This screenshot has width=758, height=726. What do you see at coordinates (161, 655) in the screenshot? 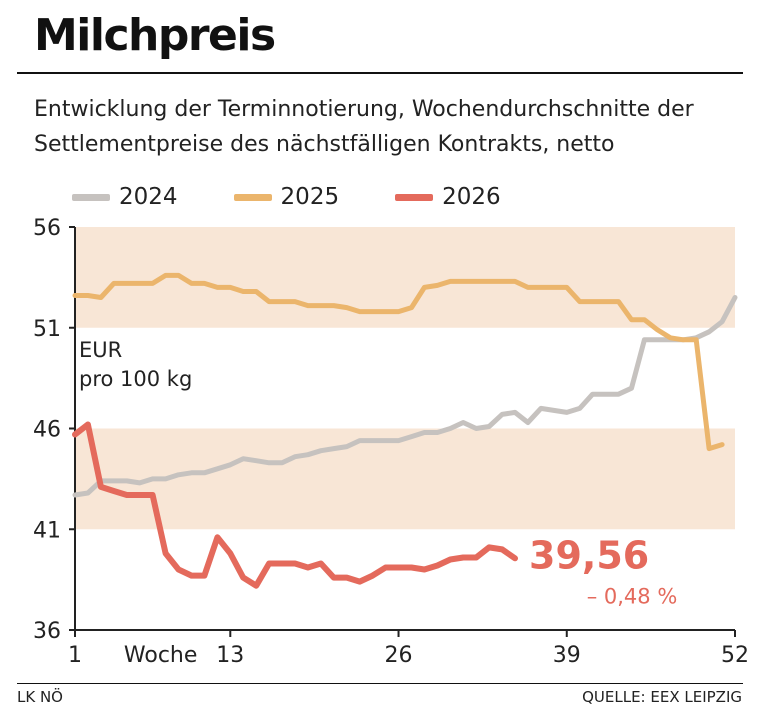
I see `x-axis-label: Woche` at bounding box center [161, 655].